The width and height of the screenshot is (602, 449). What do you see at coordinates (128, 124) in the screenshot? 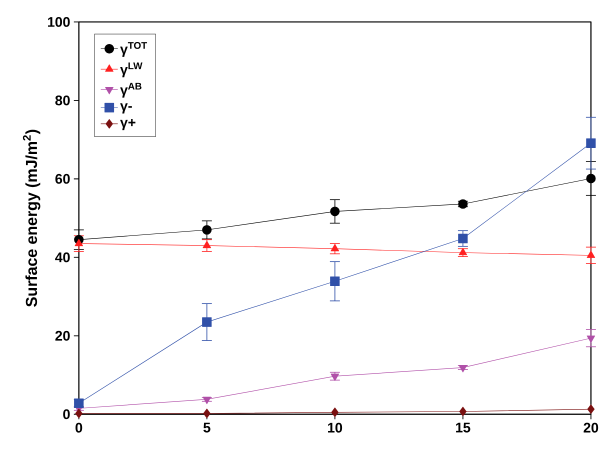
I see `legend-label: γ+` at bounding box center [128, 124].